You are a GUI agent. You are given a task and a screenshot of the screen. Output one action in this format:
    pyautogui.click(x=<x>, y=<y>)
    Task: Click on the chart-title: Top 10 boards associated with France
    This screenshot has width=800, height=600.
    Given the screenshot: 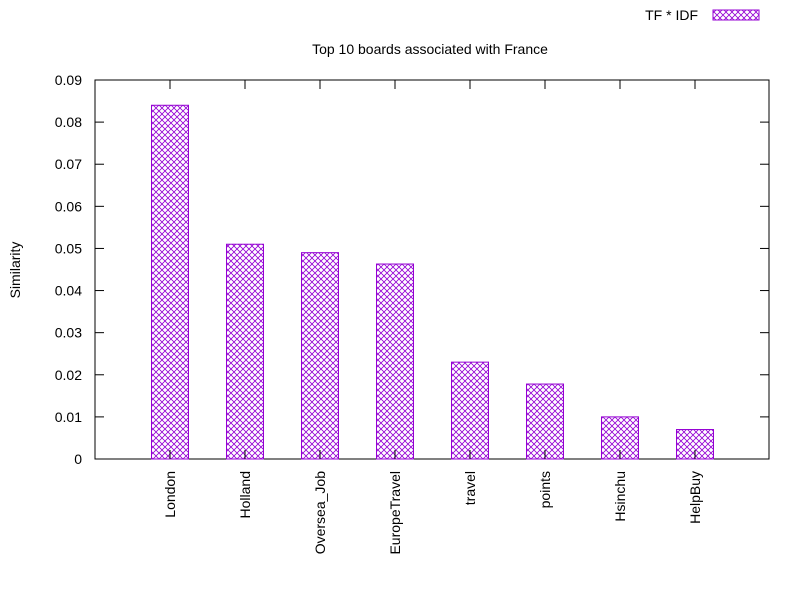 What is the action you would take?
    pyautogui.click(x=430, y=49)
    